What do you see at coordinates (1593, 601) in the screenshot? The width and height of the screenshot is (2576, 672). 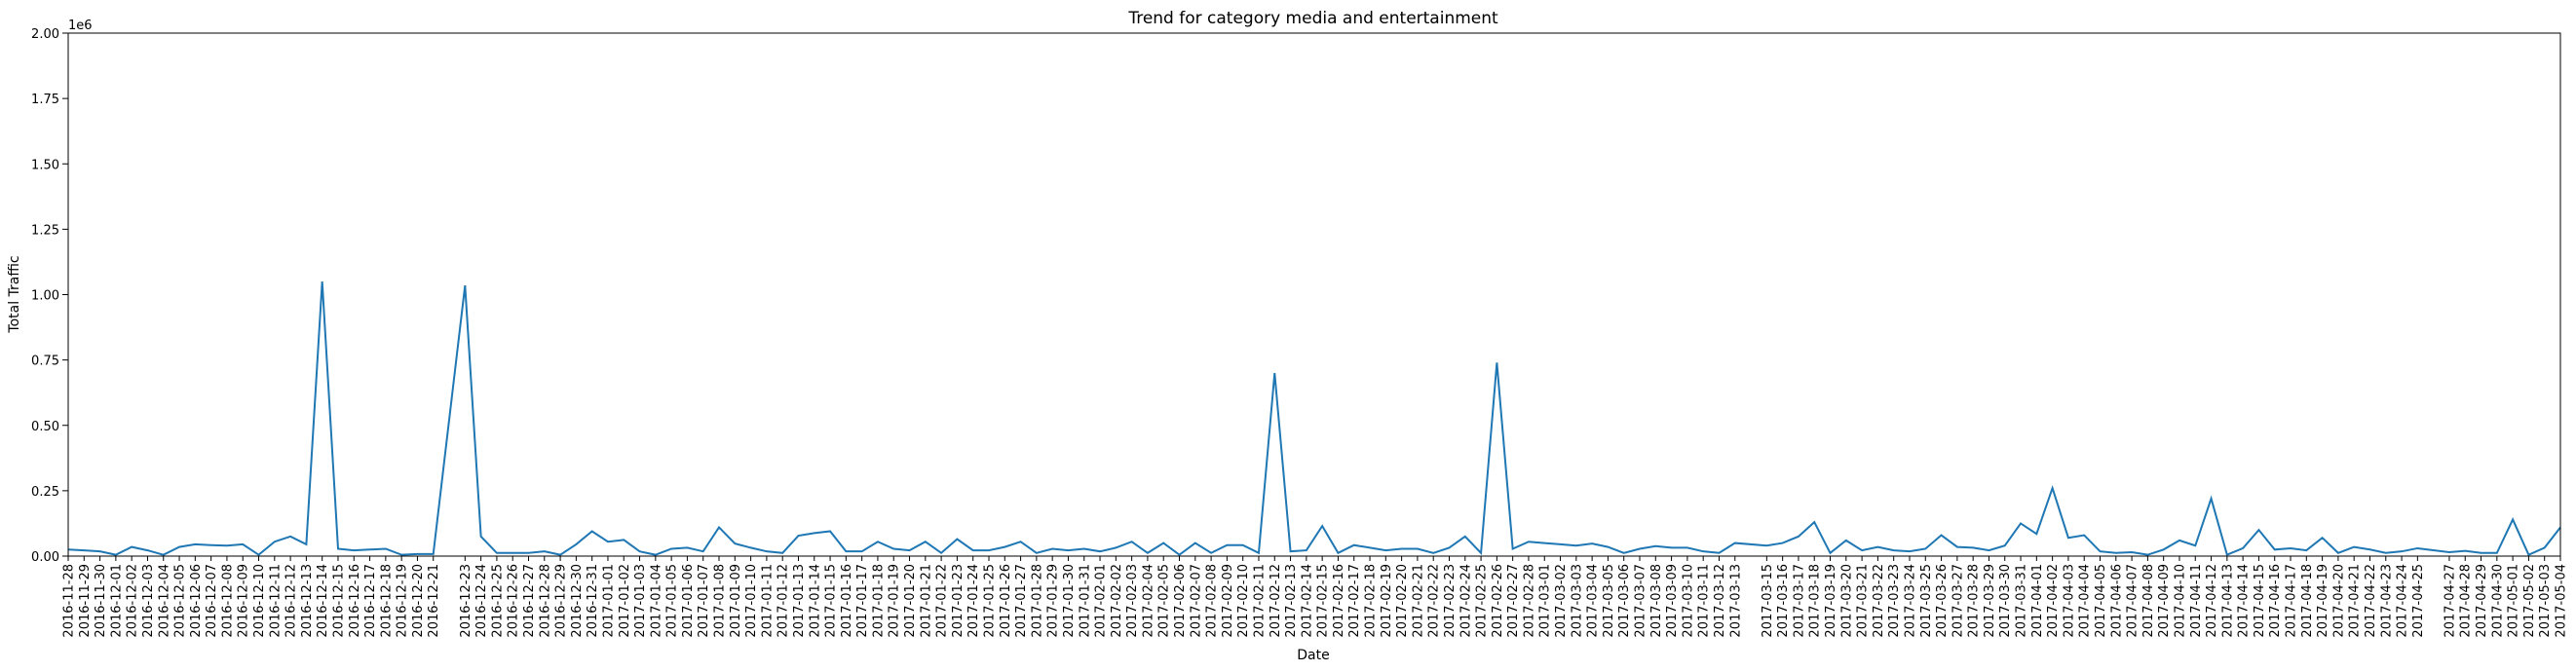 I see `x-tick-label: 2017-03-04` at bounding box center [1593, 601].